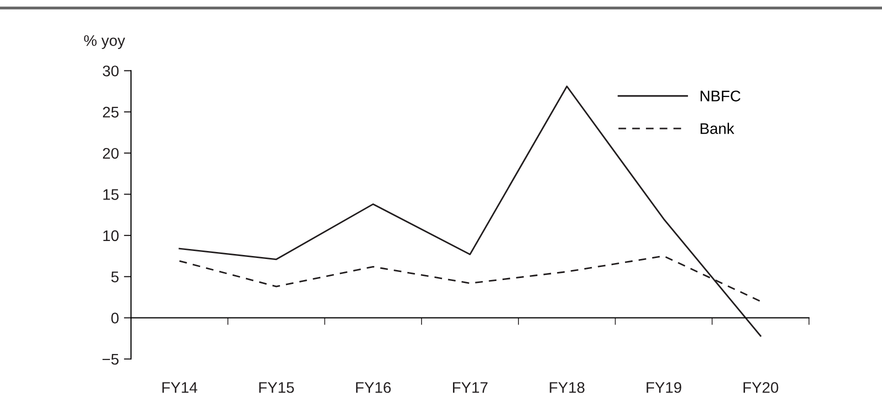 This screenshot has width=882, height=405. Describe the element at coordinates (115, 277) in the screenshot. I see `y-tick-label: 5` at that location.